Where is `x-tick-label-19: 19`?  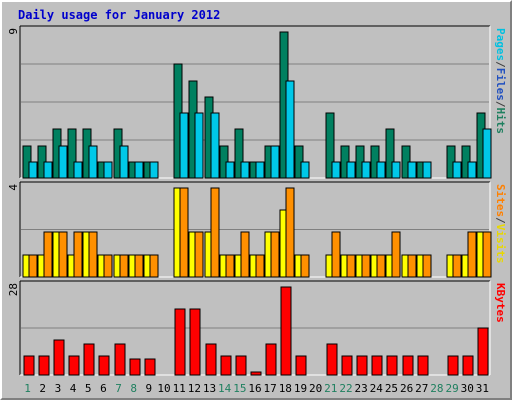 x-tick-label-19: 19 is located at coordinates (300, 388).